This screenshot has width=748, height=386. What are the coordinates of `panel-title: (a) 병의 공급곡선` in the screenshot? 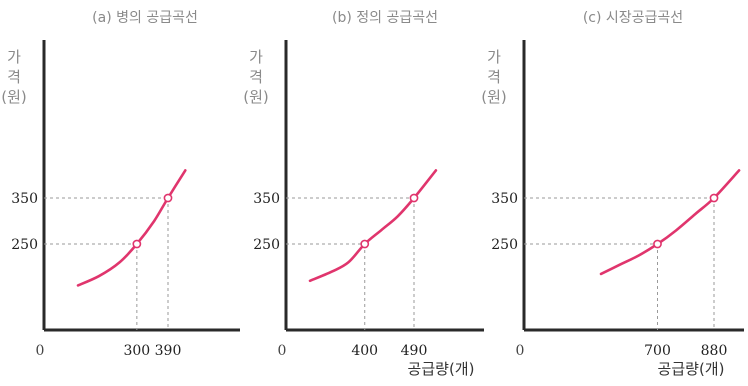 It's located at (145, 18).